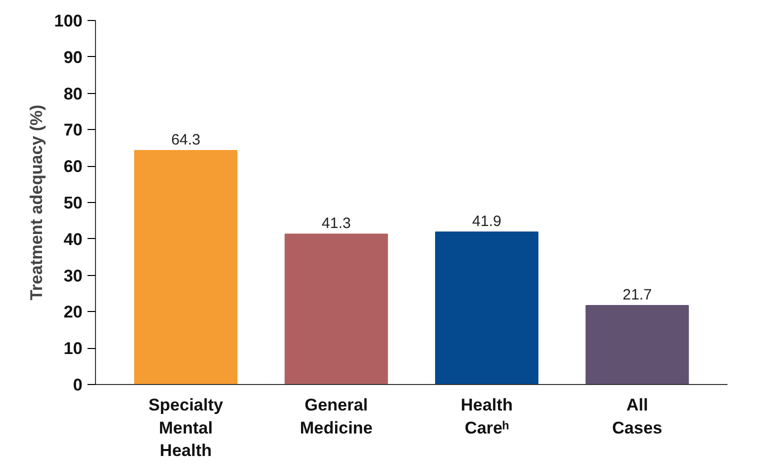  I want to click on x-tick-label: Specialty Mental Health, so click(186, 428).